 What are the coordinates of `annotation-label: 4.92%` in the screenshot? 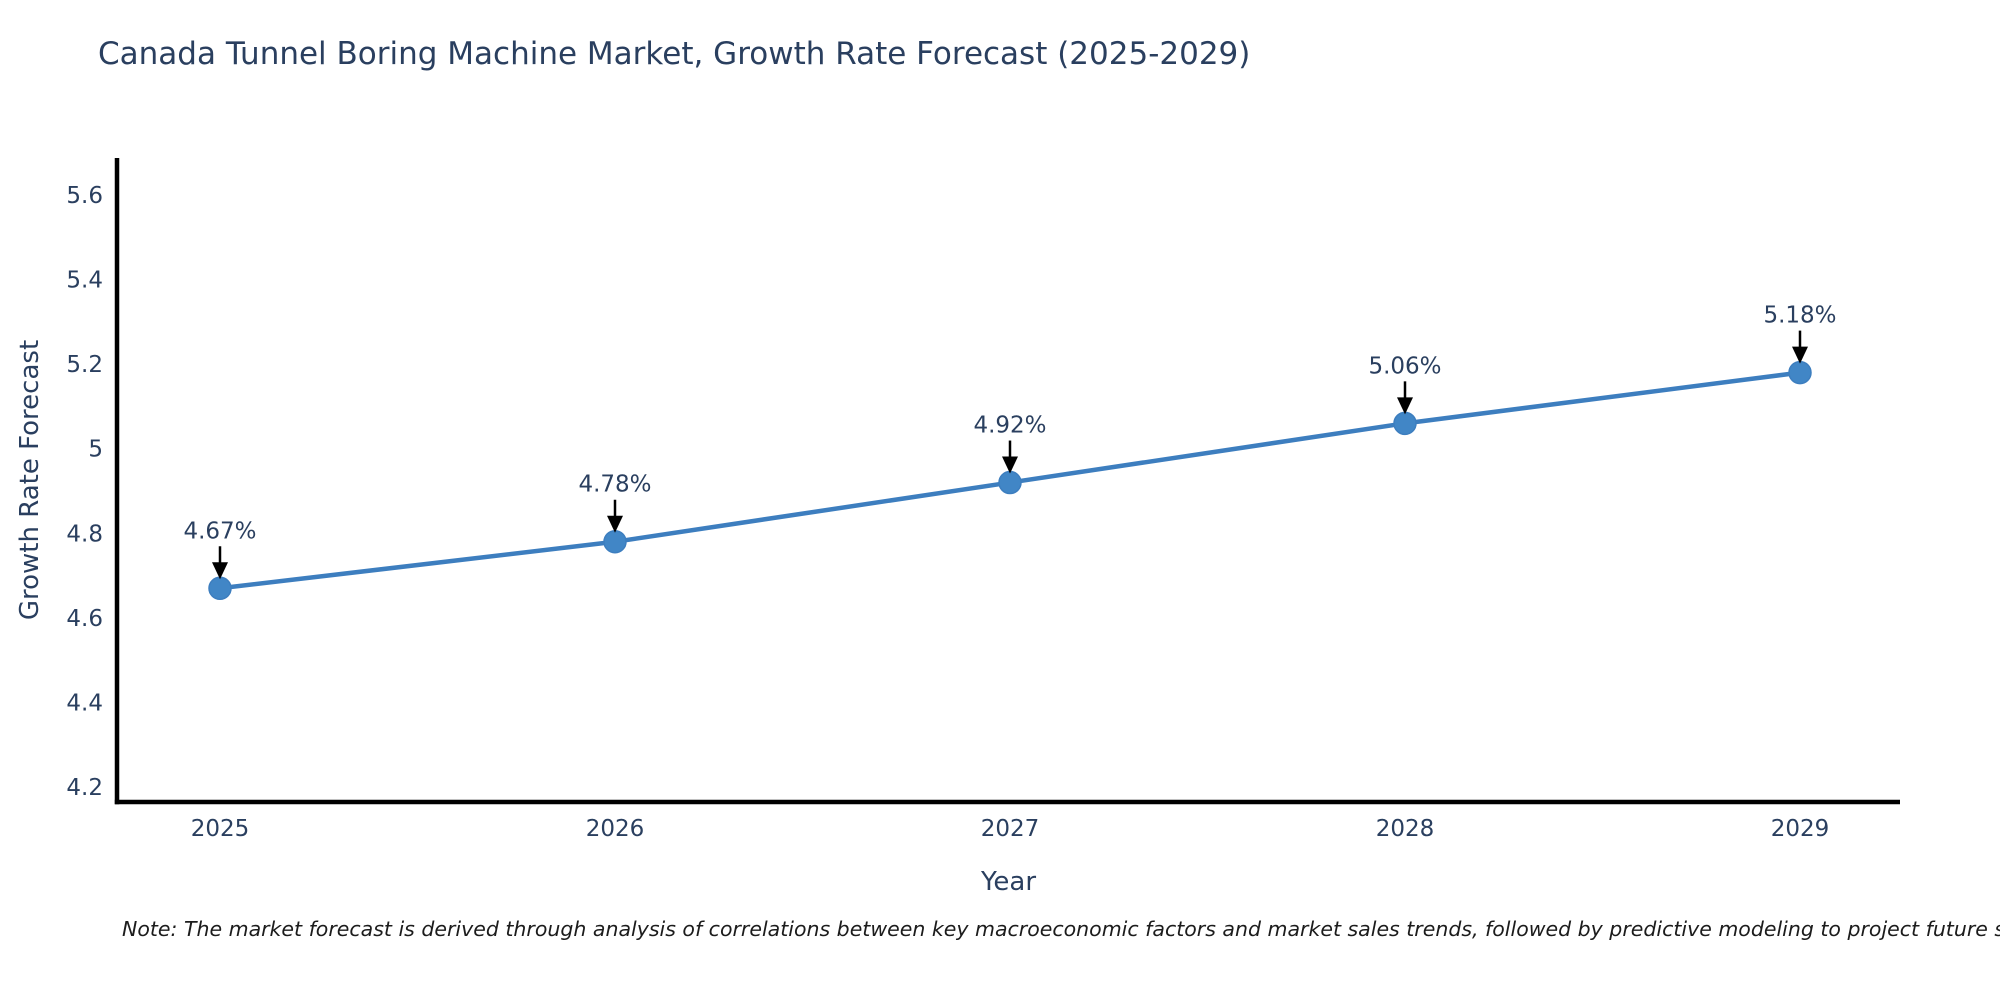 It's located at (1009, 426).